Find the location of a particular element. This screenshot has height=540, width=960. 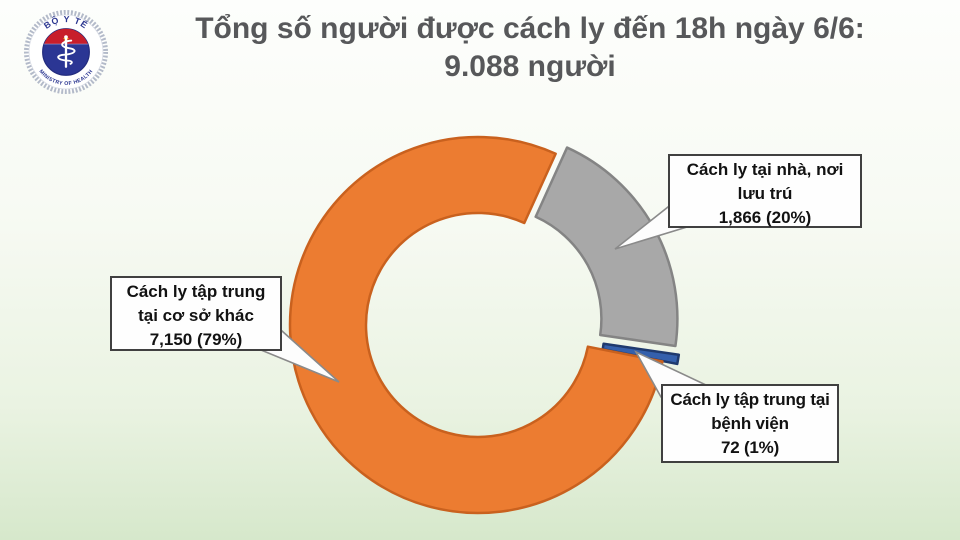

callout-hospital-quarantine: Cách ly tập trung tại bệnh viện 72 (1%) is located at coordinates (750, 423).